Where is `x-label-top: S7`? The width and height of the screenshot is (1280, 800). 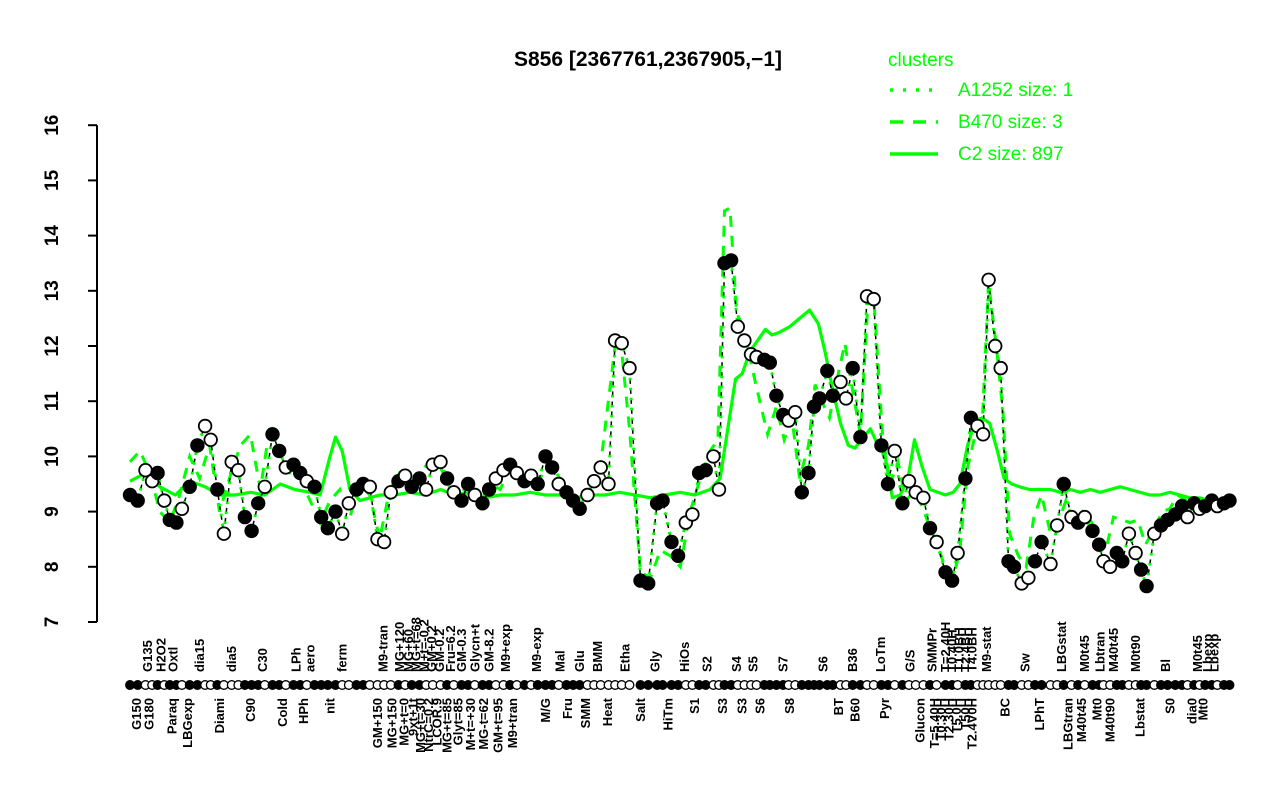 x-label-top: S7 is located at coordinates (783, 664).